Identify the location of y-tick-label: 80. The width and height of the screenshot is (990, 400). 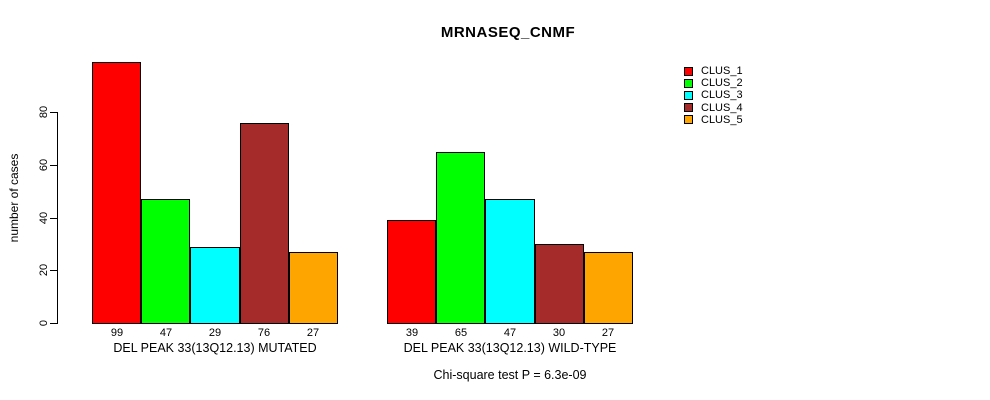
(44, 112).